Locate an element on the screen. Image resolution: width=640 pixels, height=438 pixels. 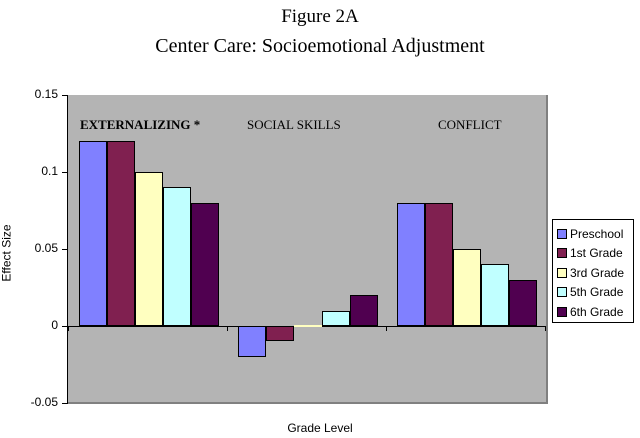
chart-title: Center Care: Socioemotional Adjustment is located at coordinates (320, 46).